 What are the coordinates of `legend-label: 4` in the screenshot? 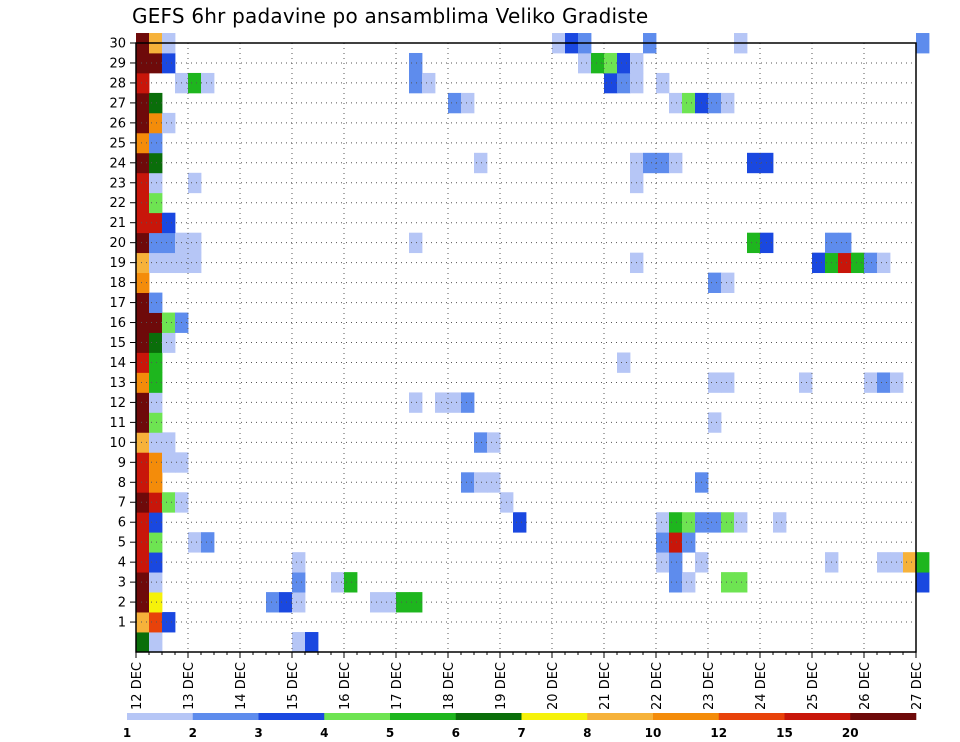 It's located at (324, 733).